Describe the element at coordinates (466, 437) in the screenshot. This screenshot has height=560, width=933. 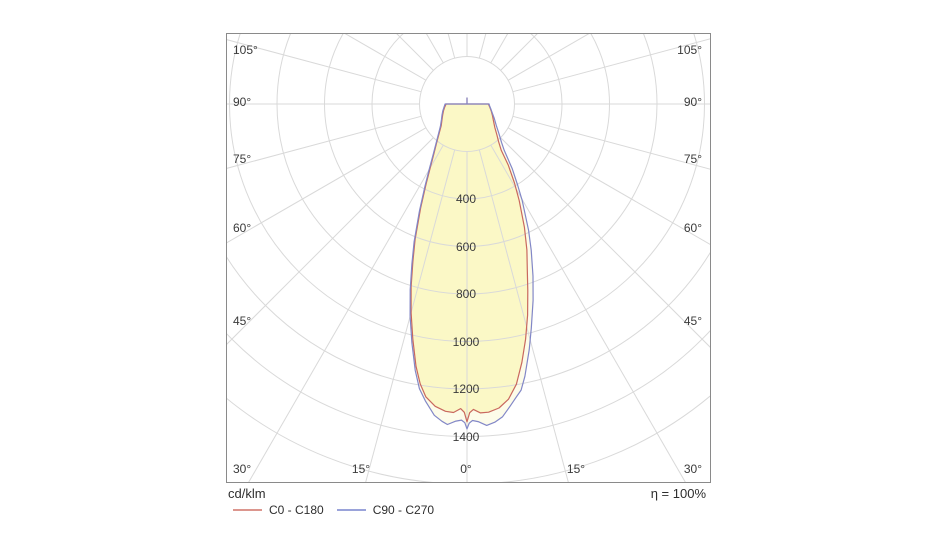
I see `radial-tick-label: 1400` at that location.